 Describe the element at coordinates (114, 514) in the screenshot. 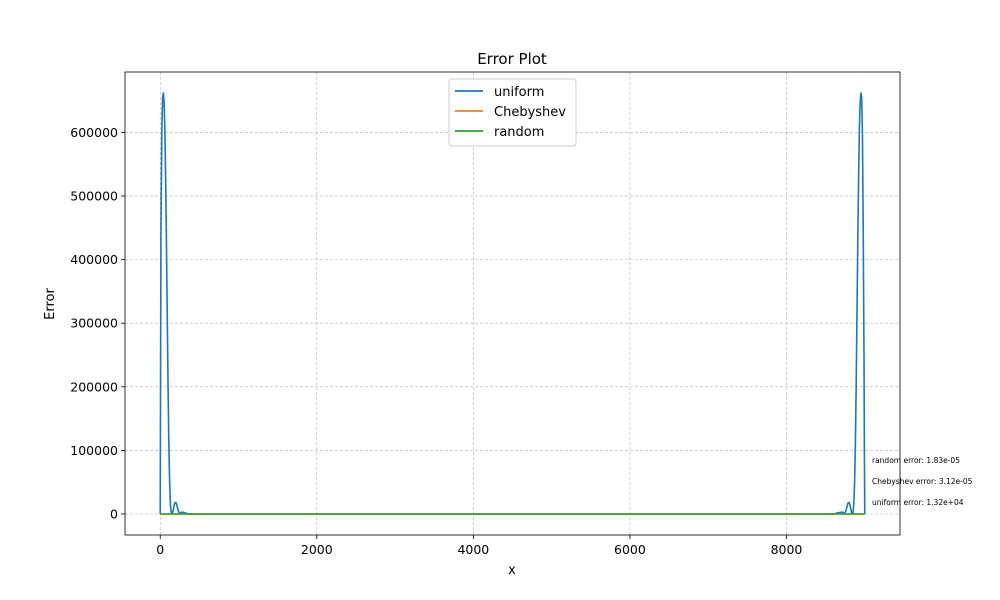

I see `y-tick-label: 0` at that location.